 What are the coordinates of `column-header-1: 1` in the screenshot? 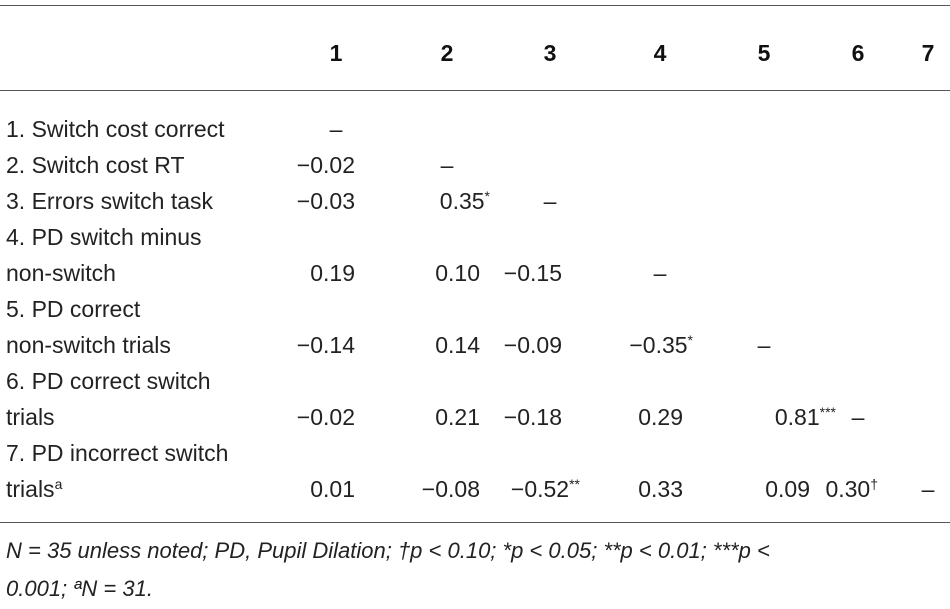 It's located at (336, 53).